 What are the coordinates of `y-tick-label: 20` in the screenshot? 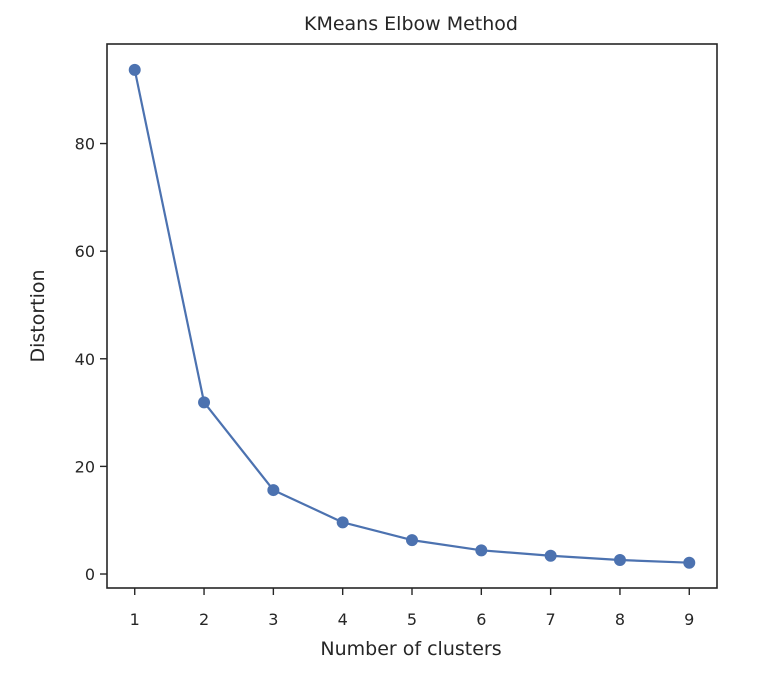 It's located at (85, 466).